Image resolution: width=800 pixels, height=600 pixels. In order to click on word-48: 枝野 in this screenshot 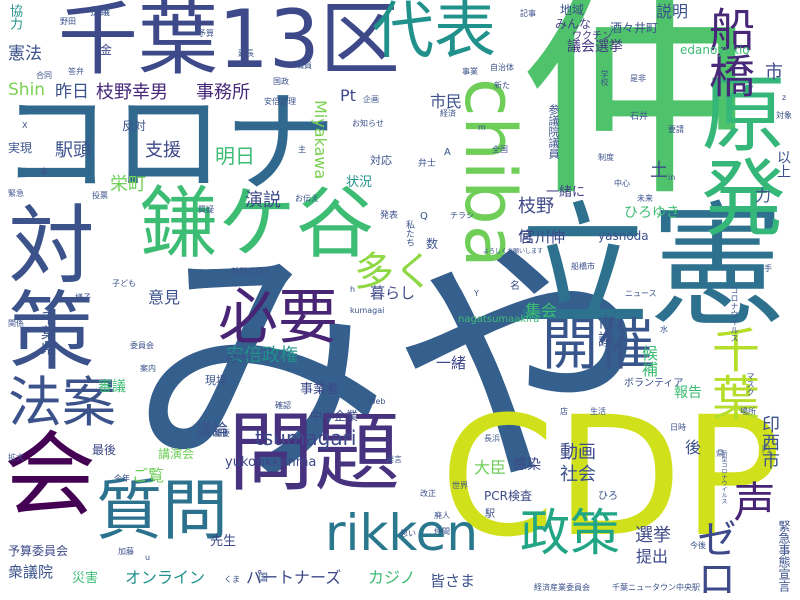, I will do `click(536, 206)`.